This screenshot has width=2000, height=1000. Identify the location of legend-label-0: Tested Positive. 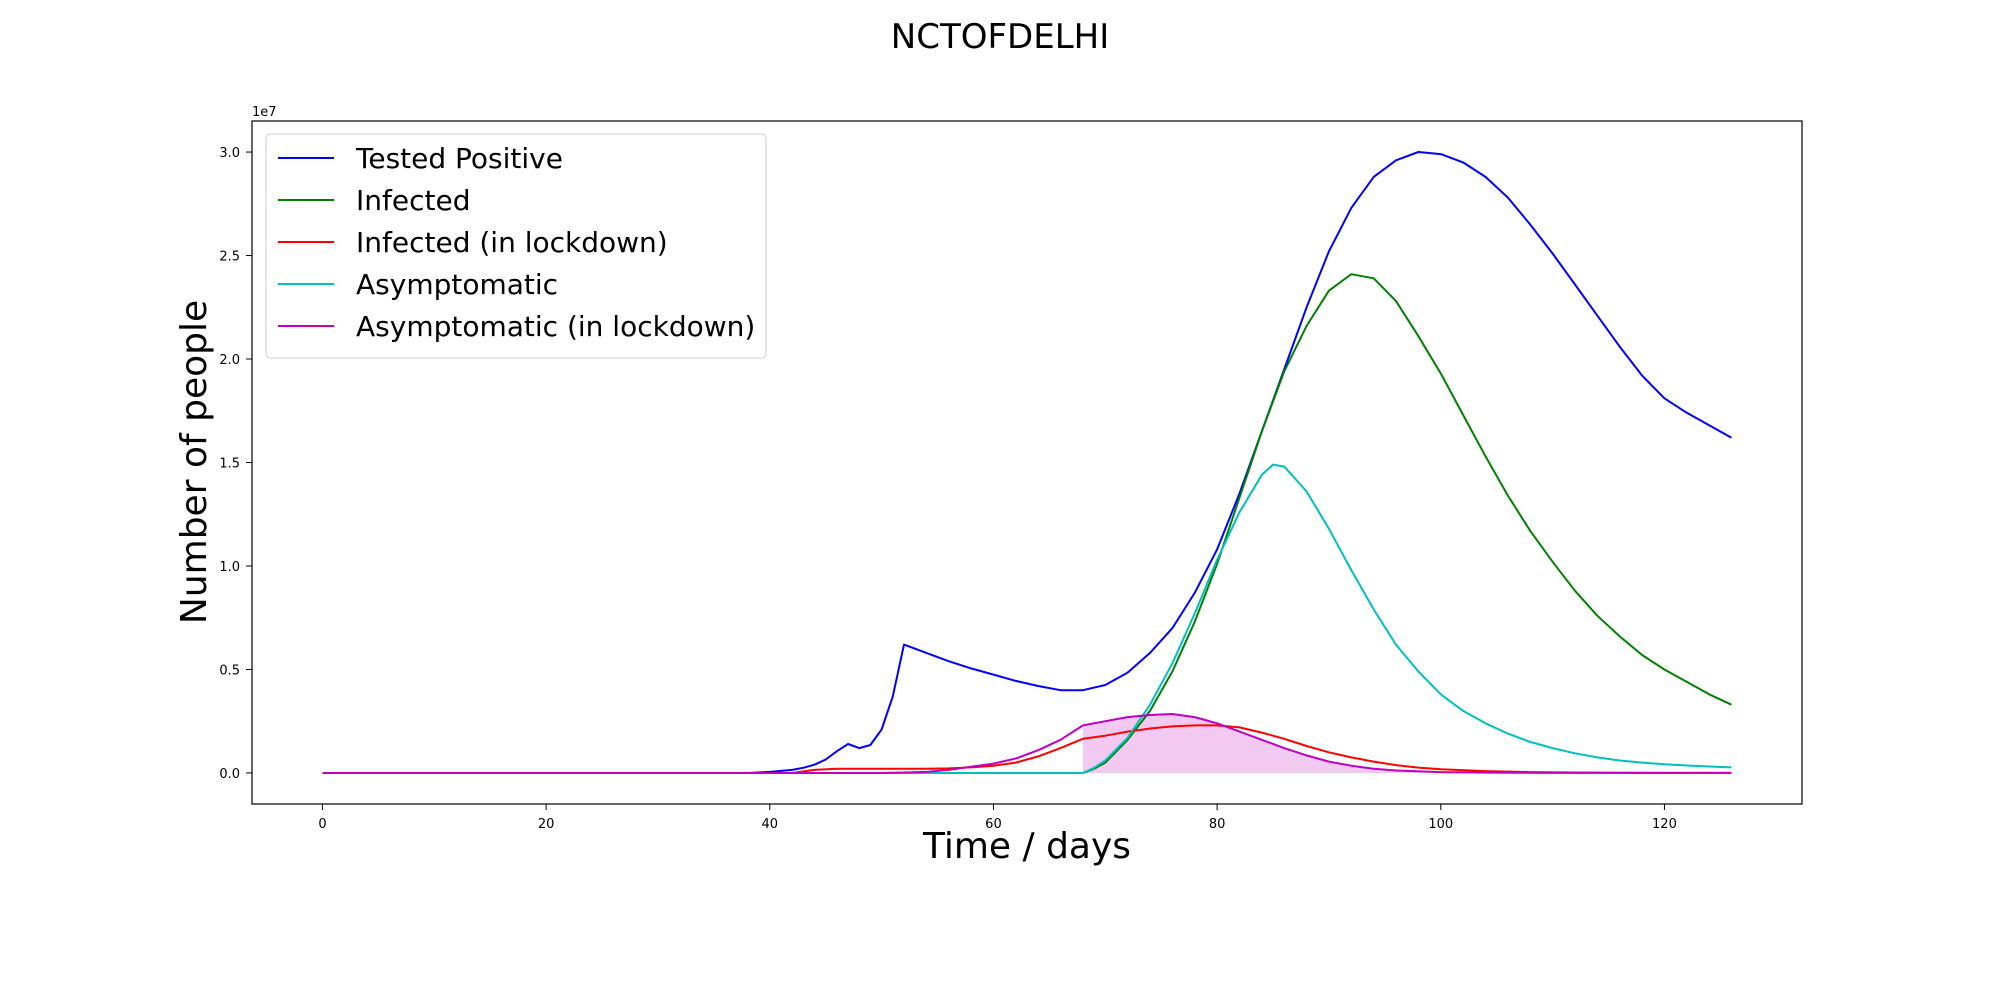
(459, 158).